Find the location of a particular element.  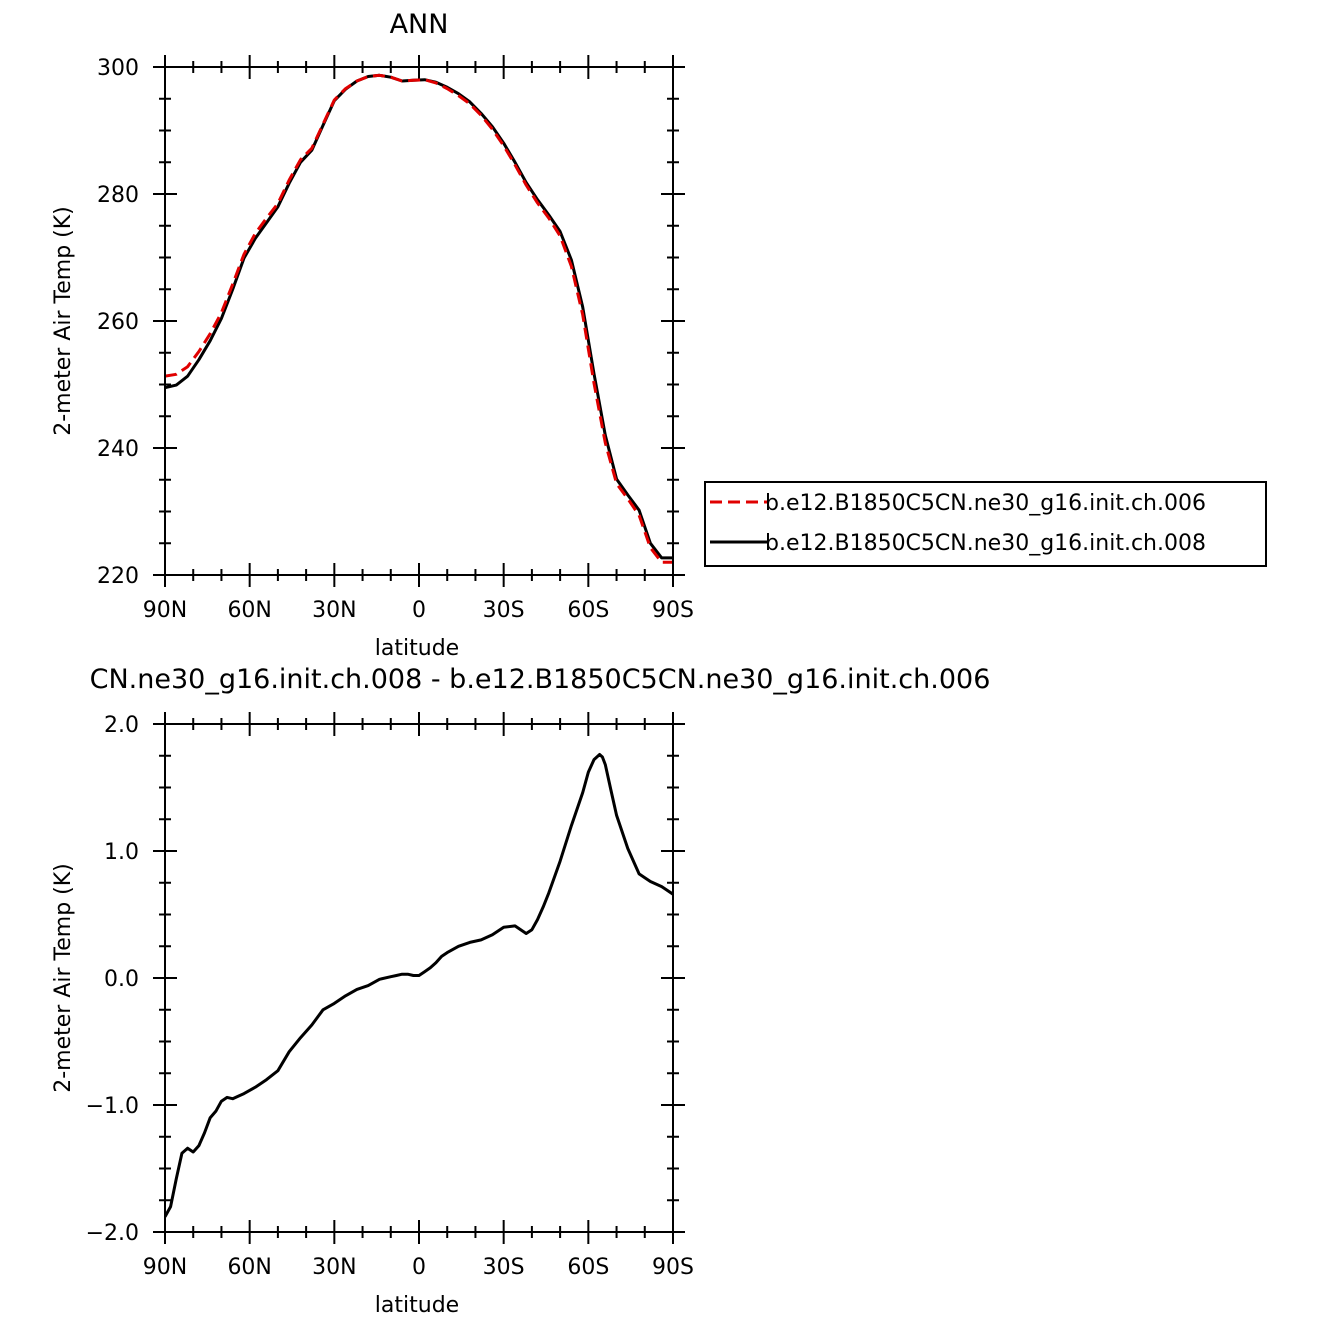

y-tick-label: 2.0 is located at coordinates (121, 725).